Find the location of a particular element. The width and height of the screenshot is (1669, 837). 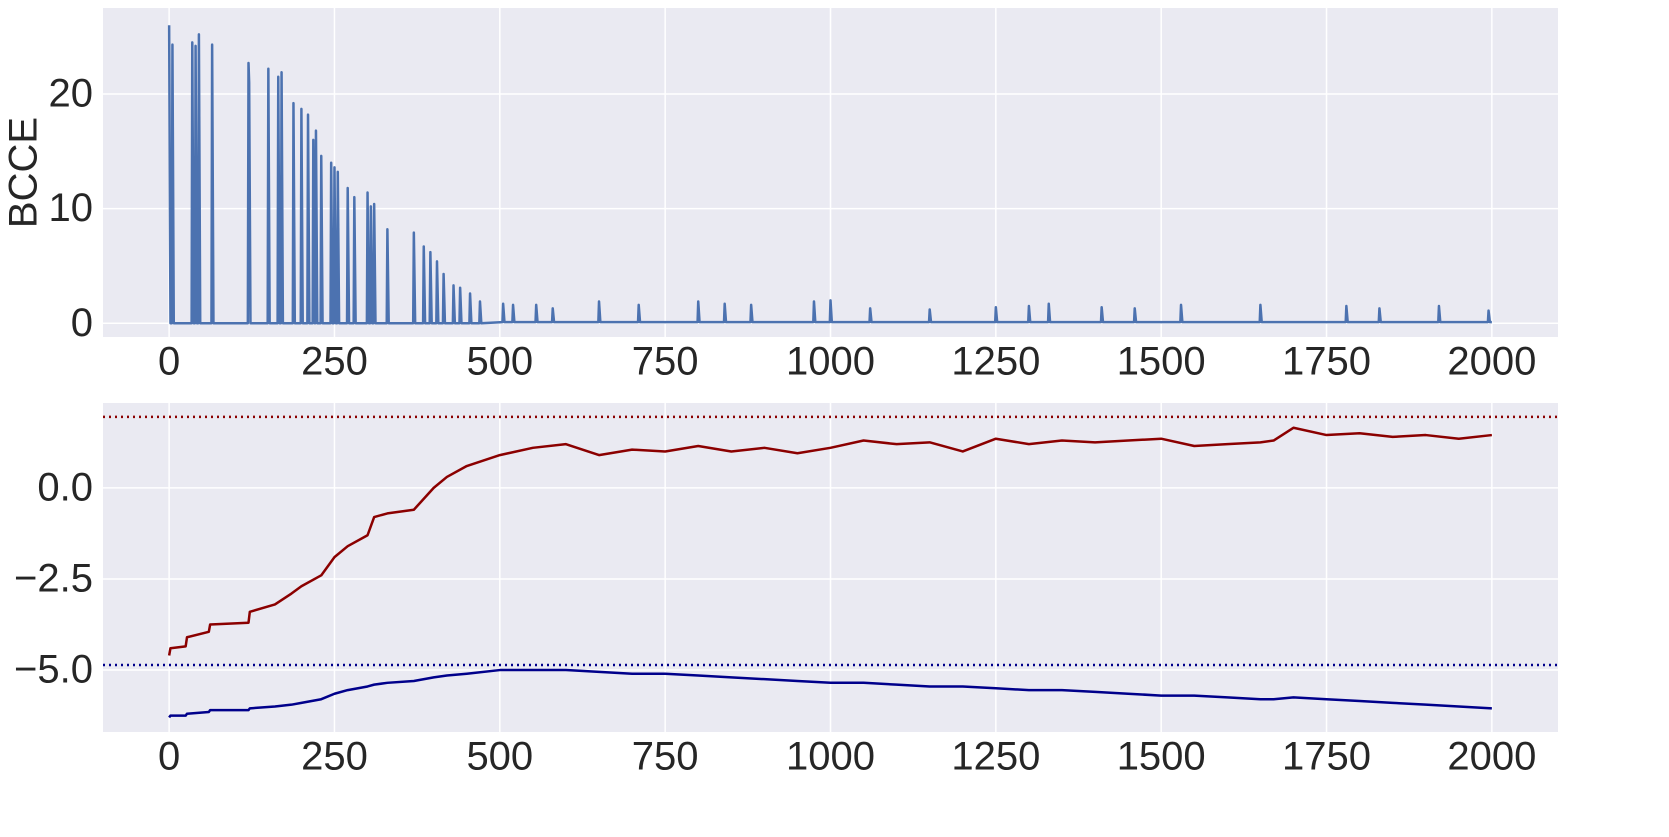

y-tick-label: −2.5 is located at coordinates (53, 579).